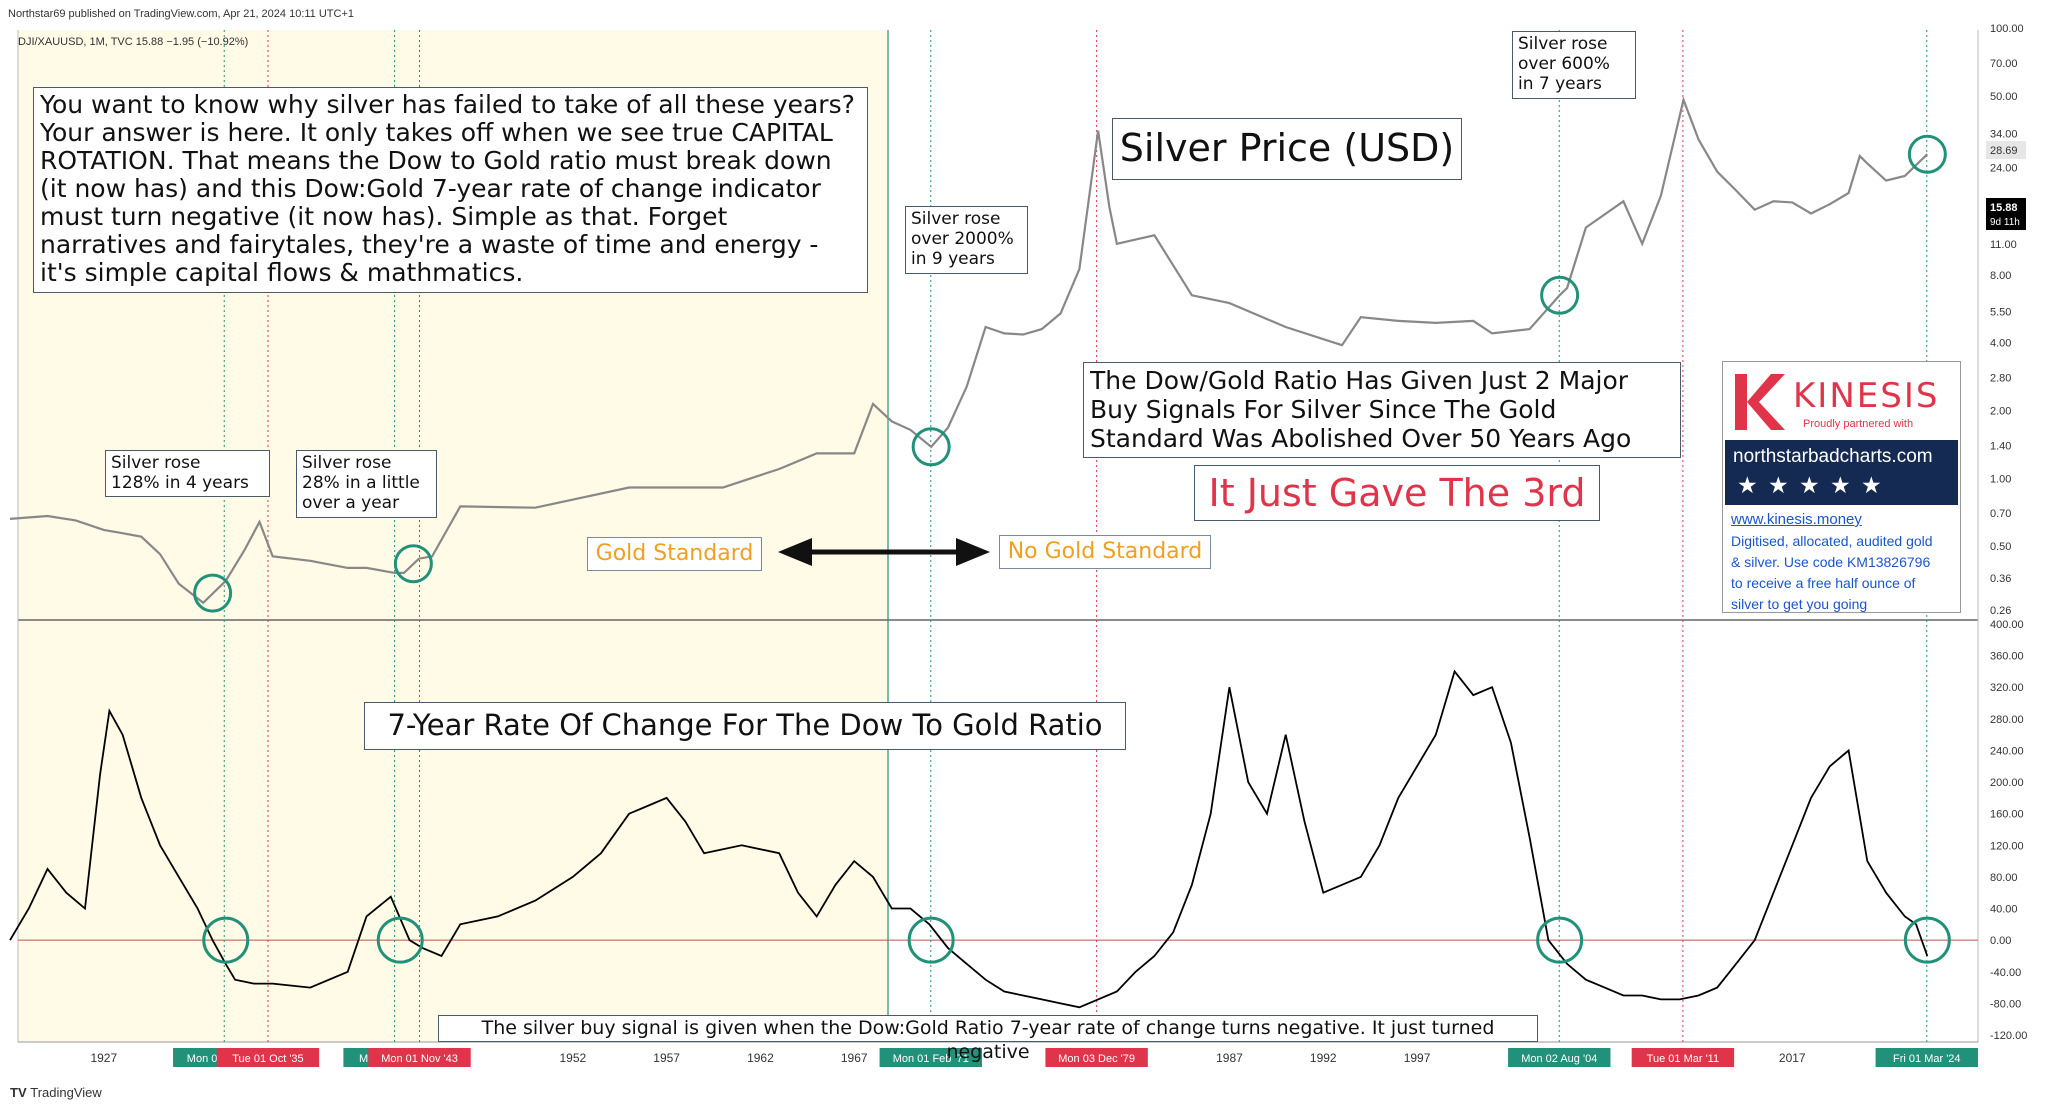 Image resolution: width=2048 pixels, height=1108 pixels. What do you see at coordinates (2007, 688) in the screenshot?
I see `roc-y-tick: 320.00` at bounding box center [2007, 688].